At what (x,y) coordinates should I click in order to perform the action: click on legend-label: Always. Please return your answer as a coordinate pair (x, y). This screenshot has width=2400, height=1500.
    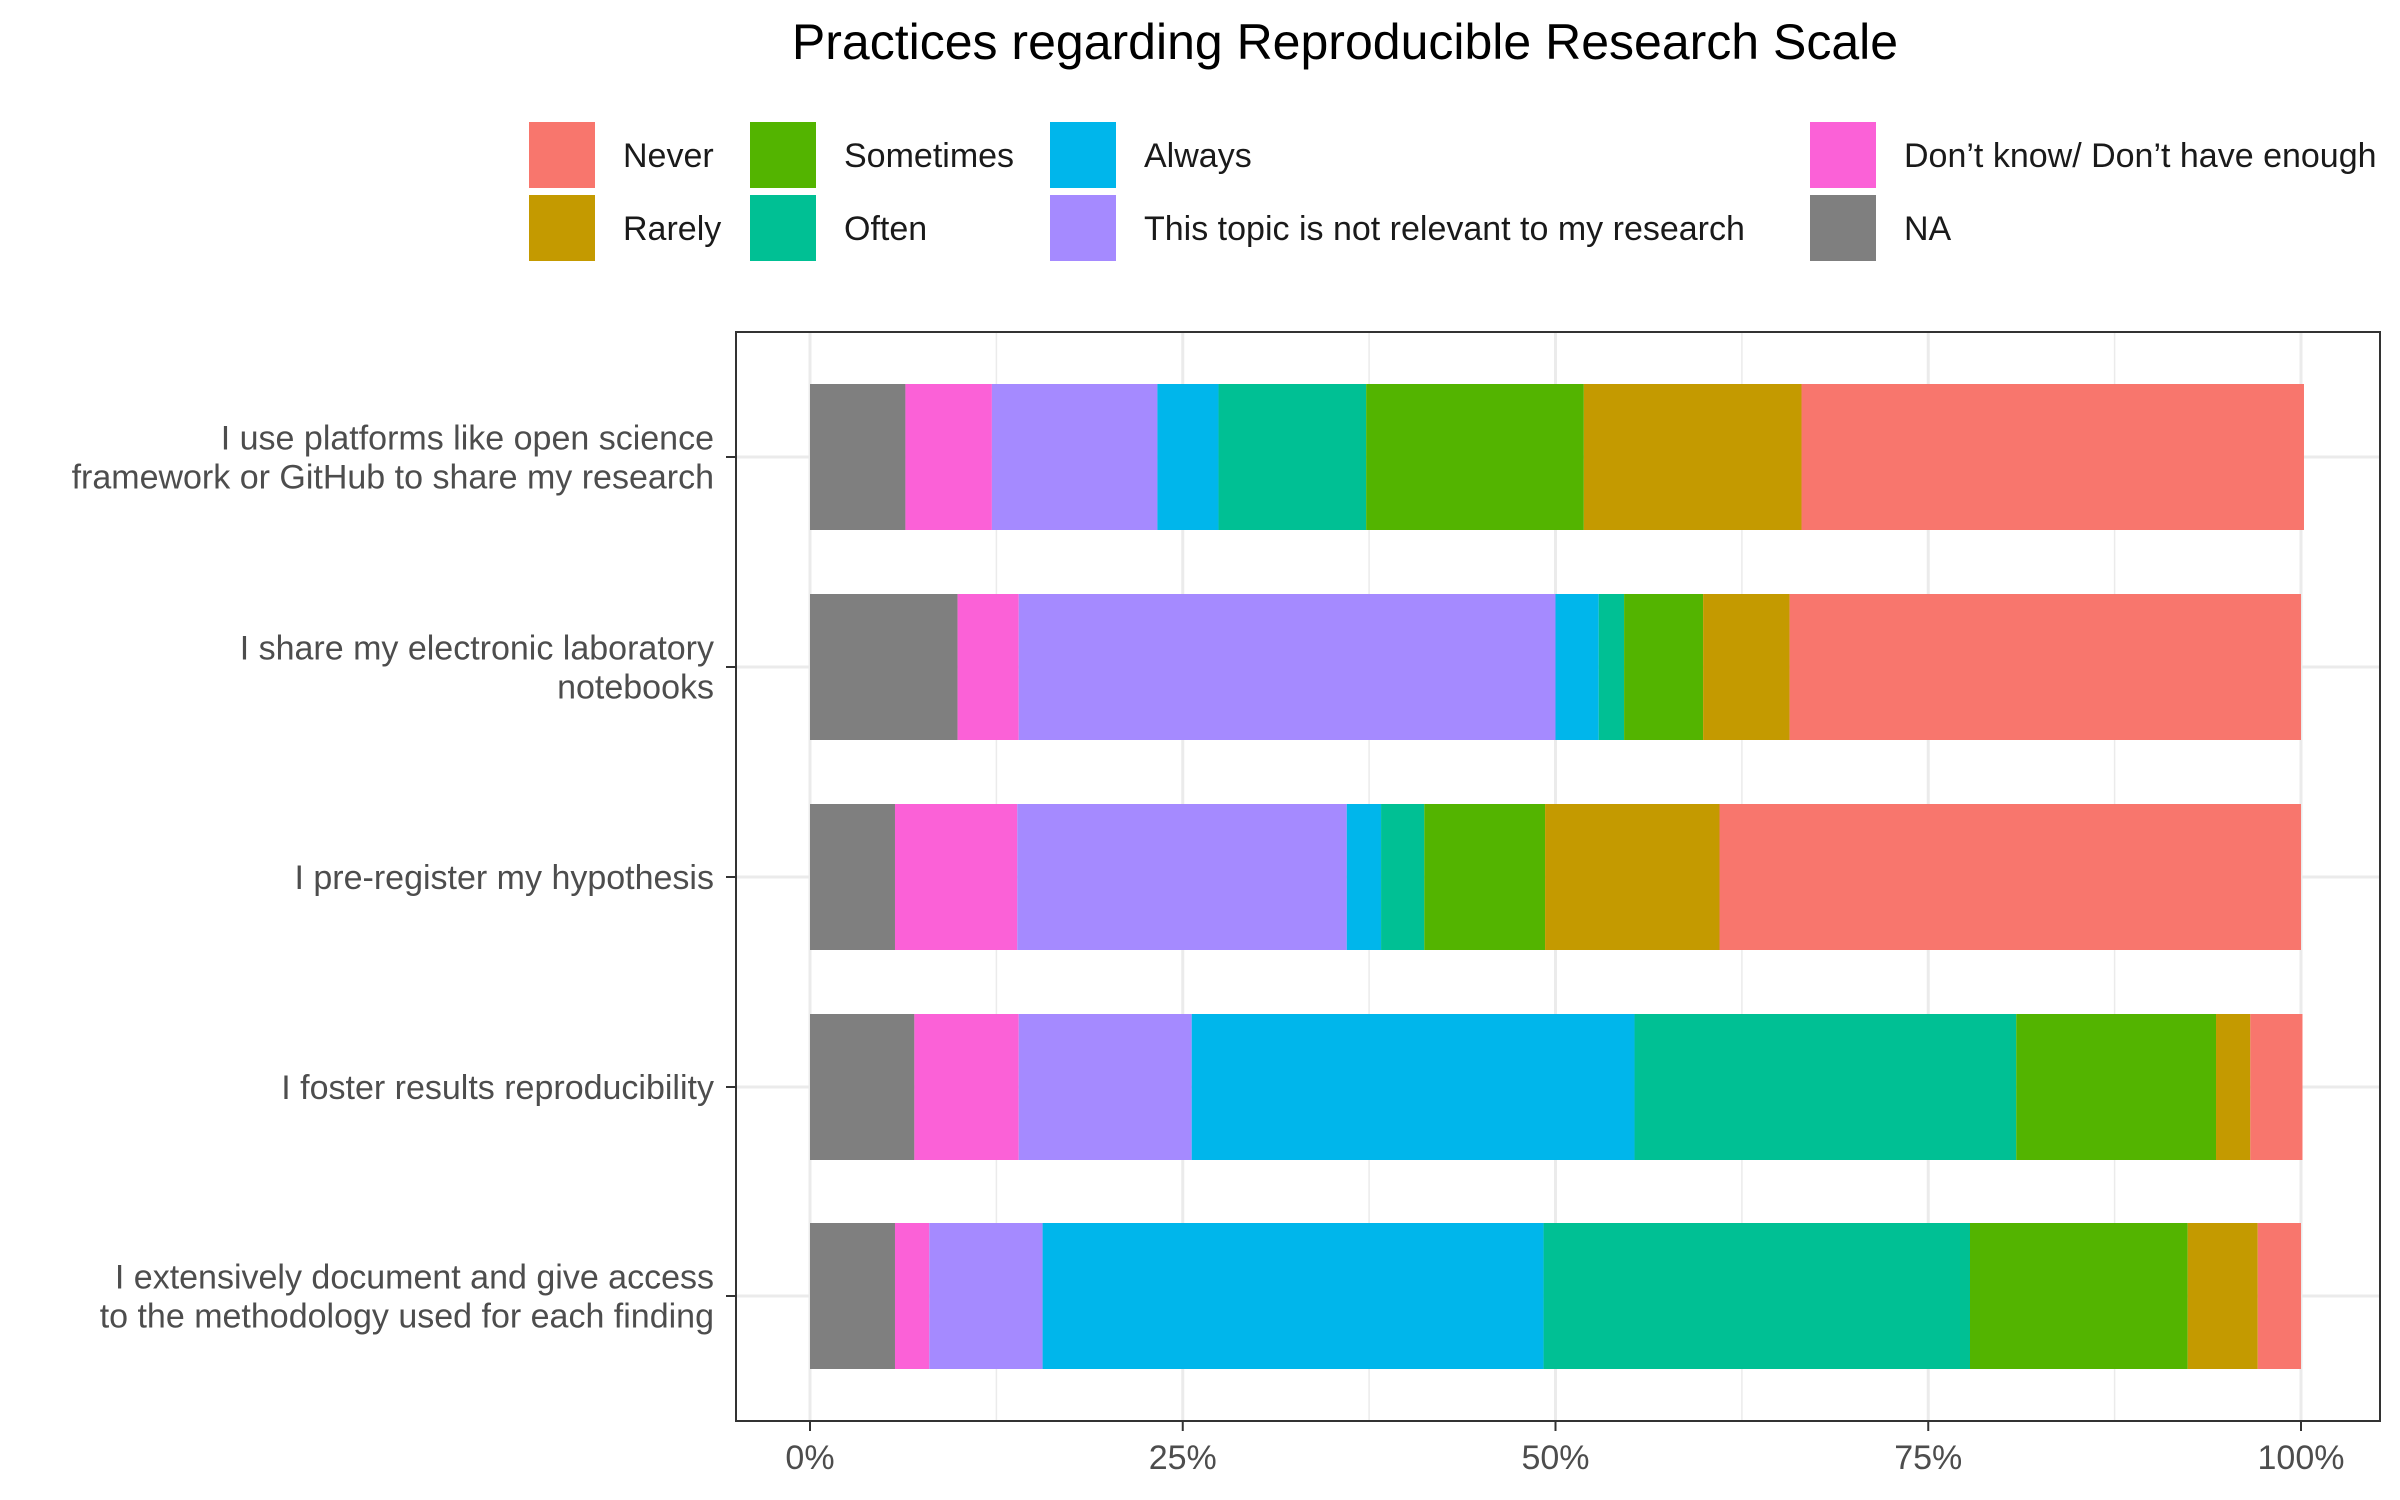
    Looking at the image, I should click on (1198, 156).